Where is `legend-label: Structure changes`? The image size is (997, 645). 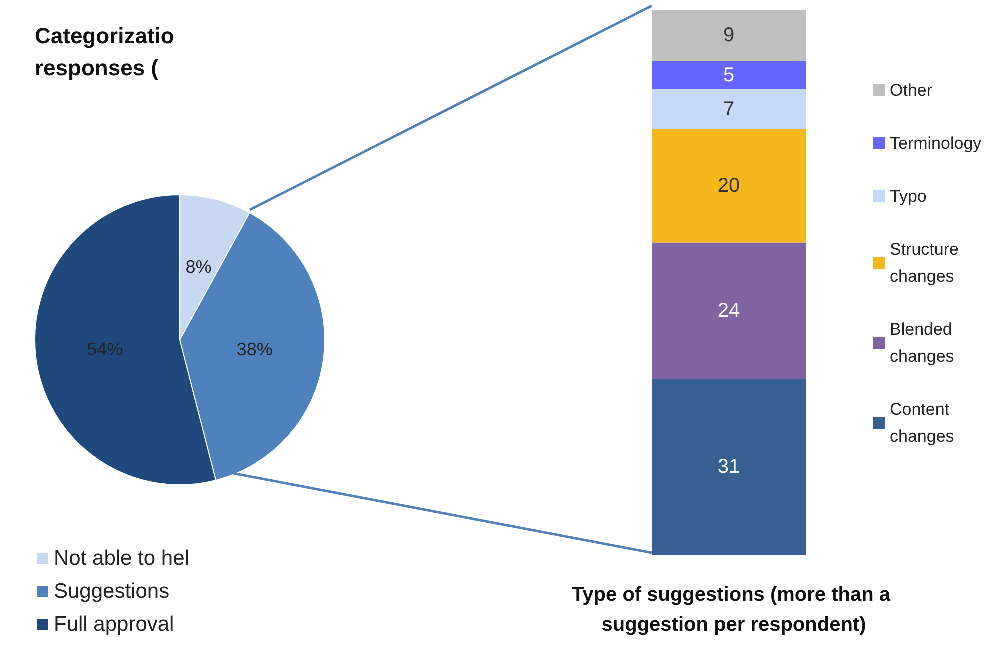
legend-label: Structure changes is located at coordinates (927, 263).